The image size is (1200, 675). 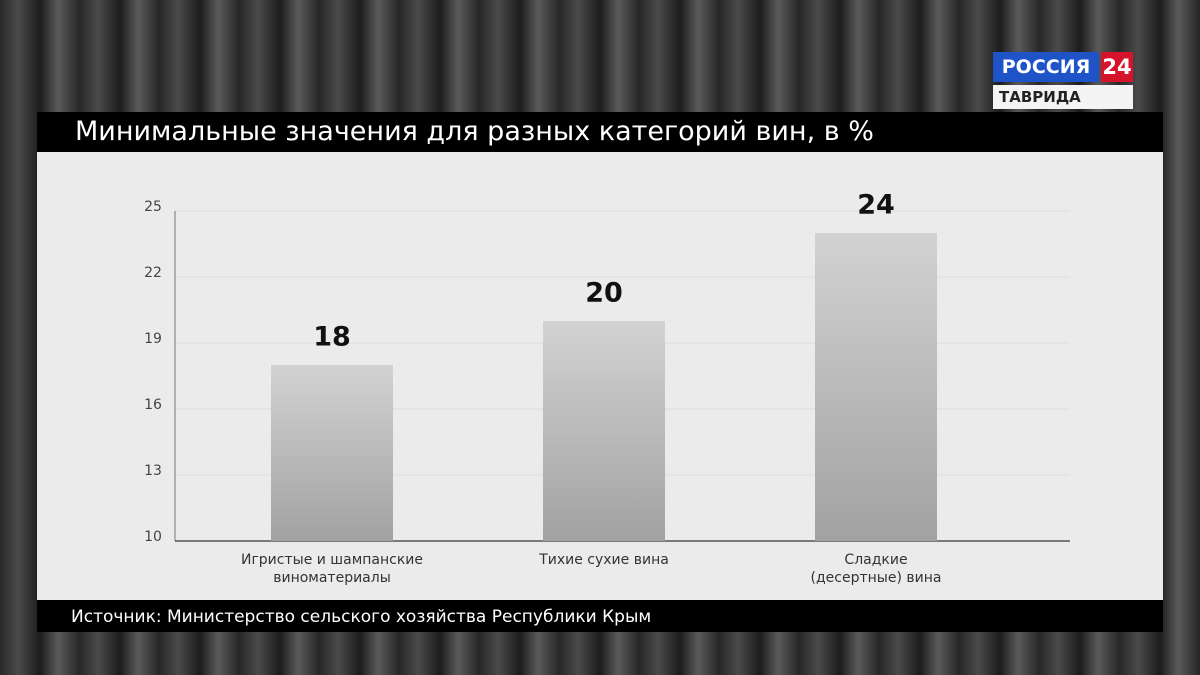 I want to click on y-tick-label: 19, so click(x=153, y=339).